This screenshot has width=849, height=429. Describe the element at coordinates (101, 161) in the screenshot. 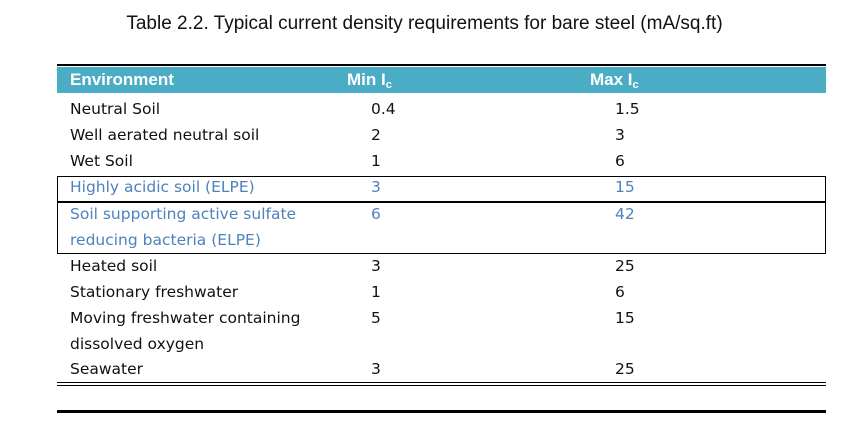

I see `cell-environment: Wet Soil` at that location.